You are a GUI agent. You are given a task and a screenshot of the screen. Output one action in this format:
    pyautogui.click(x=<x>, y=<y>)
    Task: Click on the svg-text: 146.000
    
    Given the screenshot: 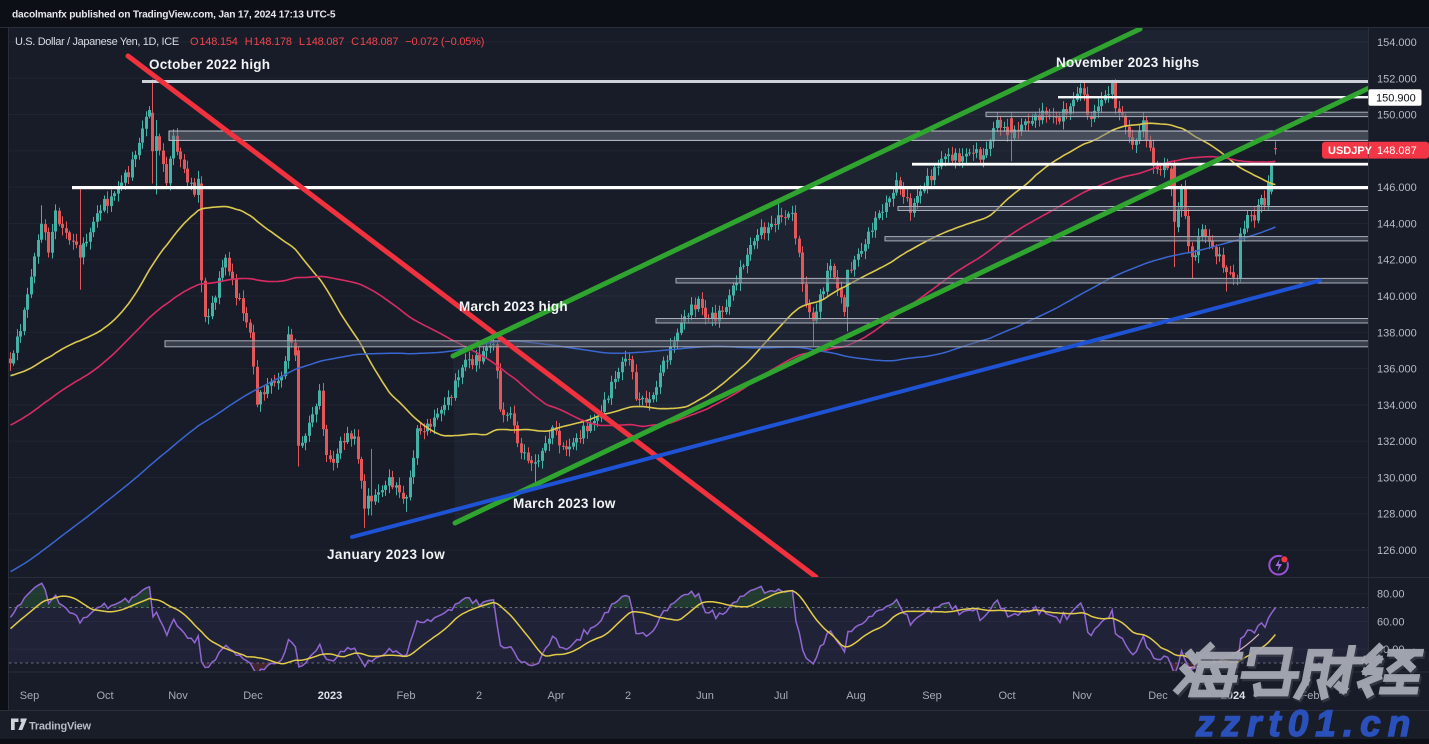 What is the action you would take?
    pyautogui.click(x=1397, y=188)
    